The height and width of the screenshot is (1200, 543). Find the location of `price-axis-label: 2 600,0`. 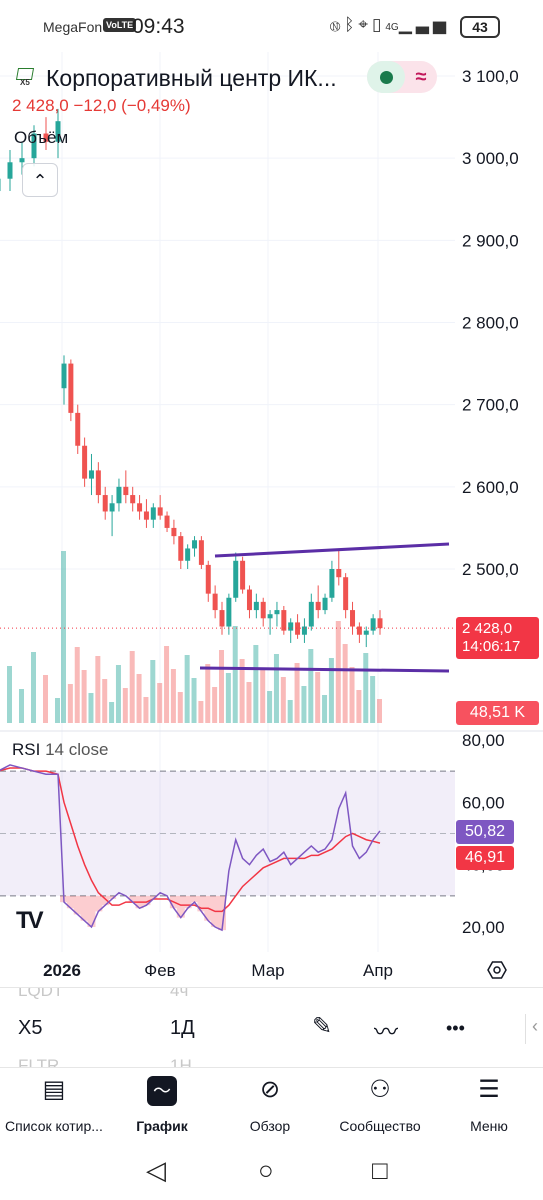

price-axis-label: 2 600,0 is located at coordinates (490, 487).